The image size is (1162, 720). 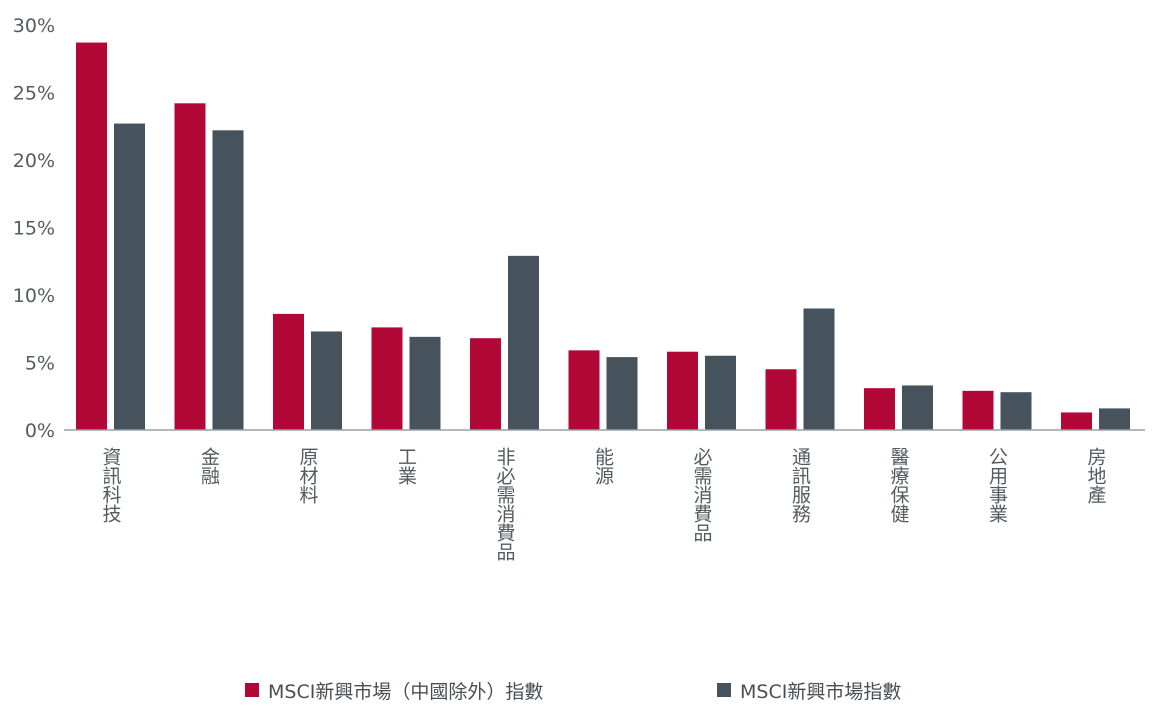 I want to click on x-tick-label: 公用事業, so click(x=997, y=485).